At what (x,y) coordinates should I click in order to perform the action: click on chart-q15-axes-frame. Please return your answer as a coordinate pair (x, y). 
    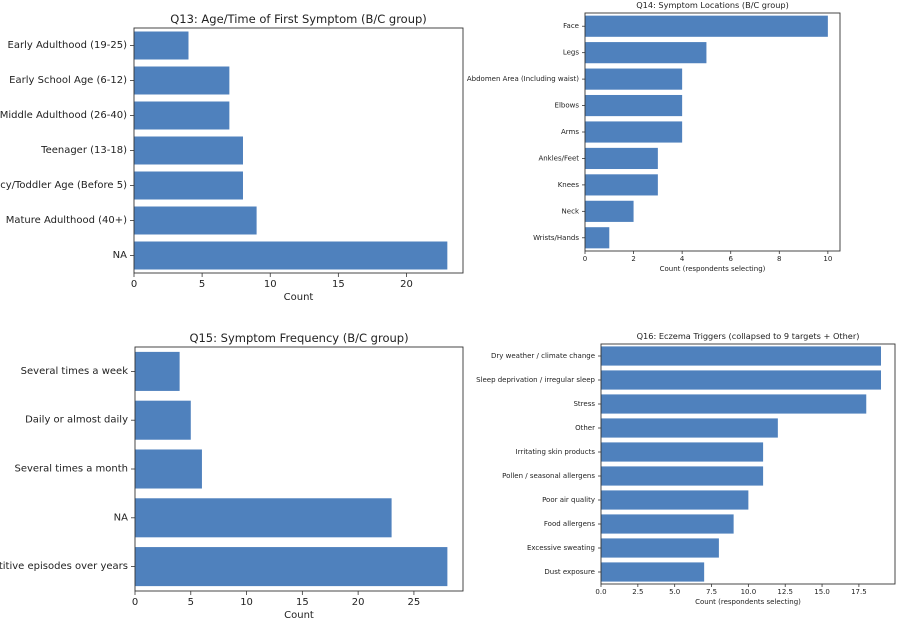
    Looking at the image, I should click on (299, 469).